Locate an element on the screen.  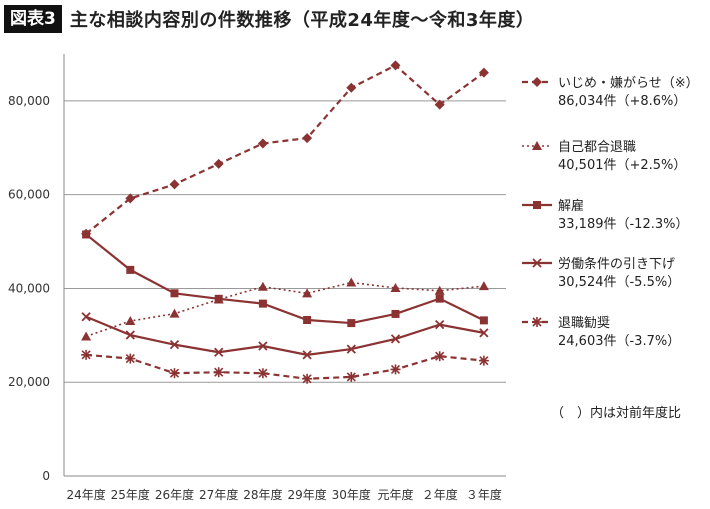
x-tick-label: 29年度 is located at coordinates (306, 494).